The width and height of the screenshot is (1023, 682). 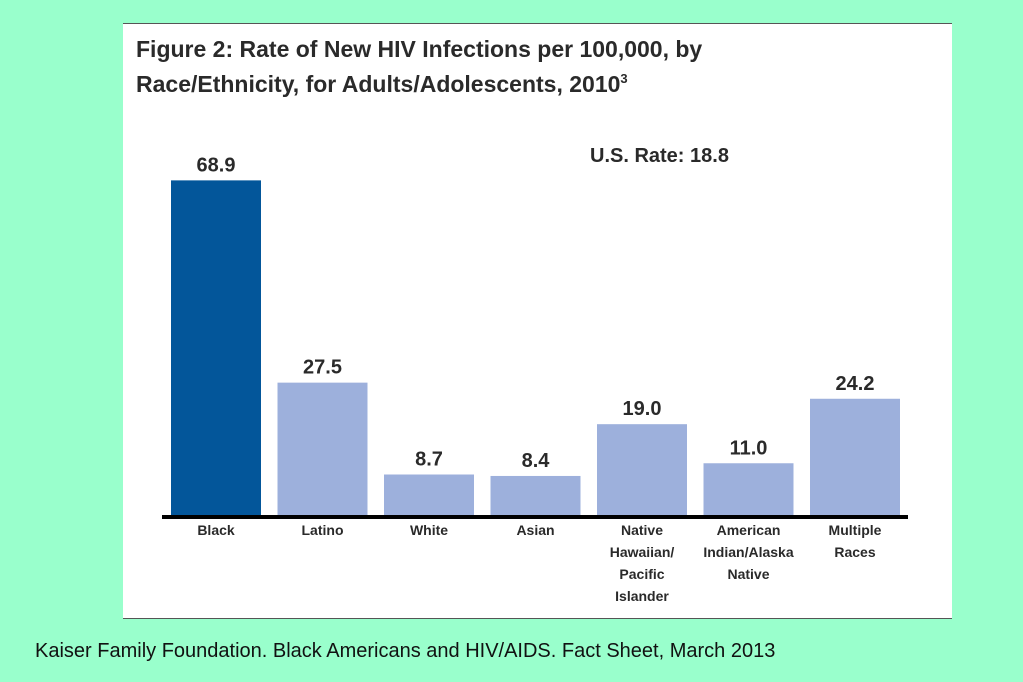 What do you see at coordinates (535, 530) in the screenshot?
I see `category-label: Asian` at bounding box center [535, 530].